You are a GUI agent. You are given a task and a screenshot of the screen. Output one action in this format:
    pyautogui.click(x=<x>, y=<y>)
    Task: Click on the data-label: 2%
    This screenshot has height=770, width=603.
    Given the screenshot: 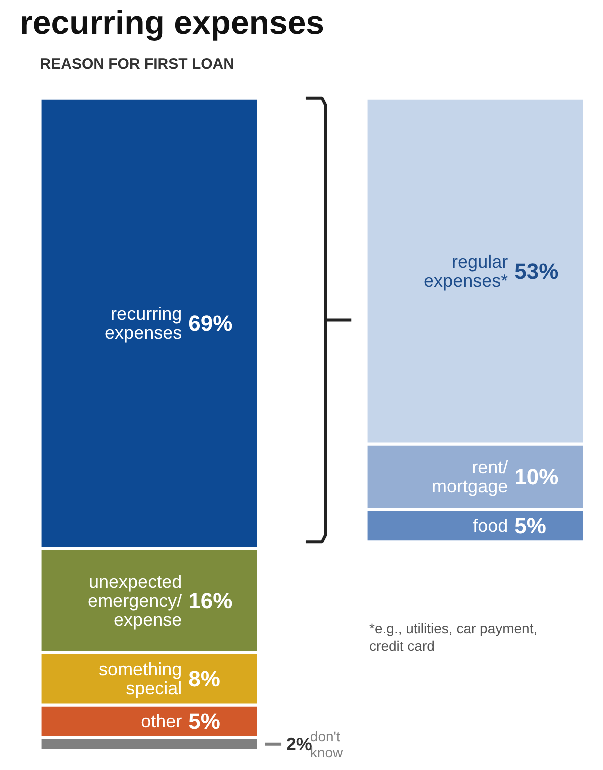 What is the action you would take?
    pyautogui.click(x=299, y=744)
    